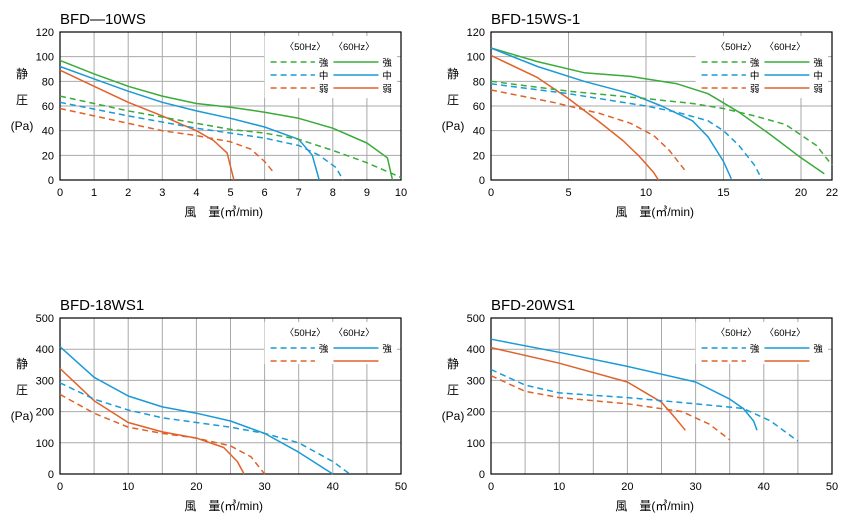  I want to click on x-tick-label: 7, so click(299, 193).